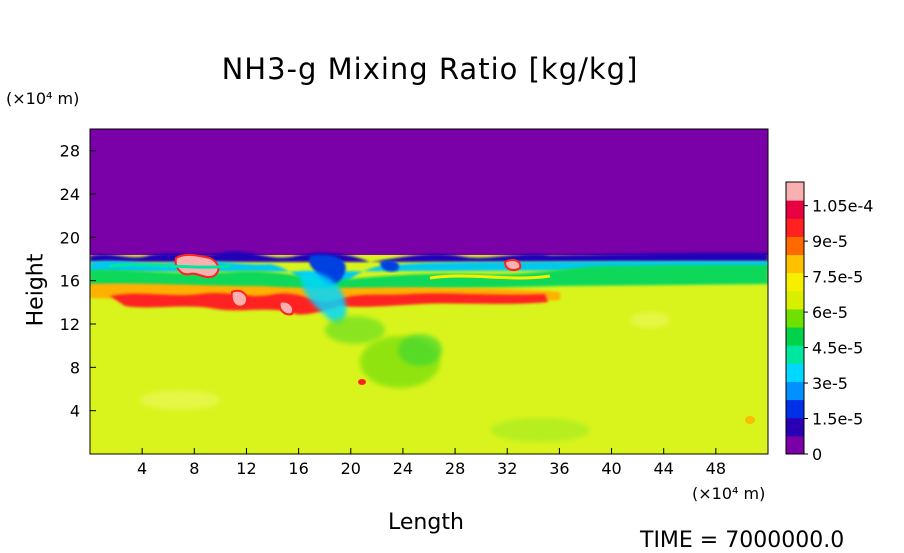  What do you see at coordinates (729, 493) in the screenshot?
I see `x-axis-unit: (×10⁴ m)` at bounding box center [729, 493].